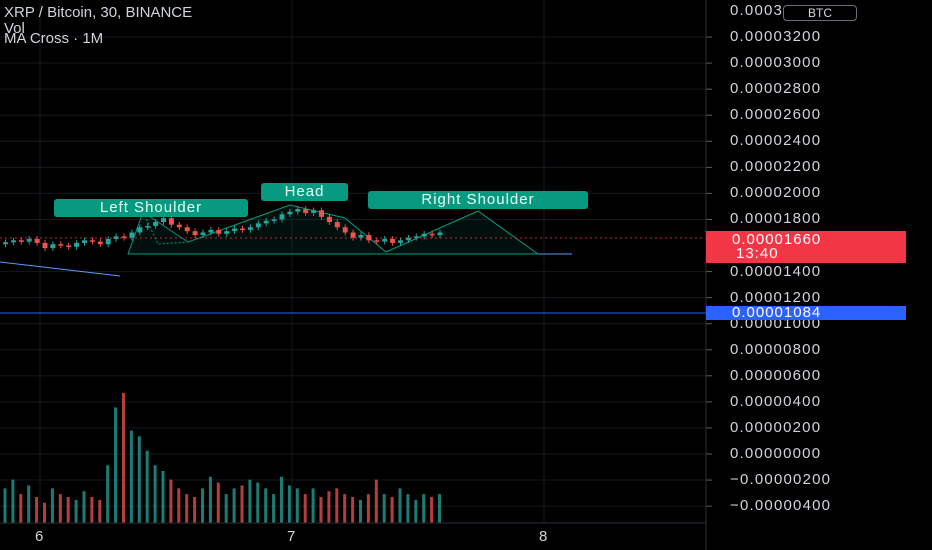 Image resolution: width=932 pixels, height=550 pixels. What do you see at coordinates (54, 38) in the screenshot?
I see `indicator-legend: MA Cross · 1M` at bounding box center [54, 38].